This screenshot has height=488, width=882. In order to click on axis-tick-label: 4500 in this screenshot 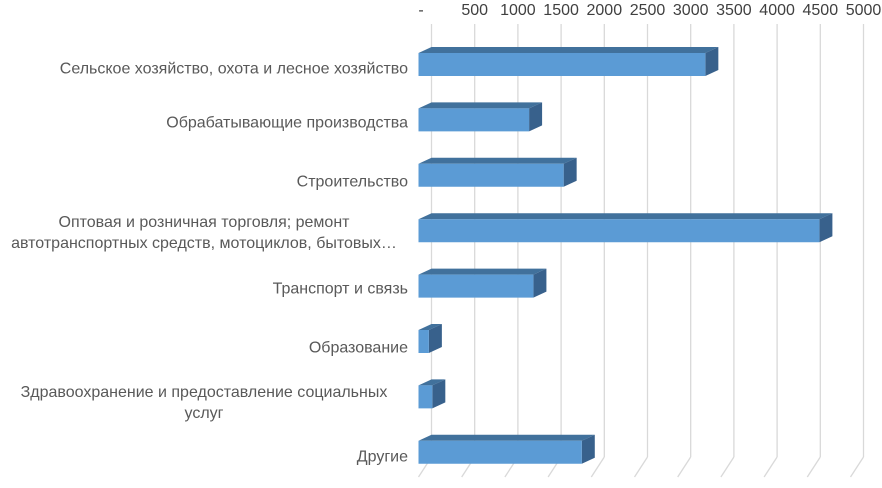, I will do `click(820, 10)`.